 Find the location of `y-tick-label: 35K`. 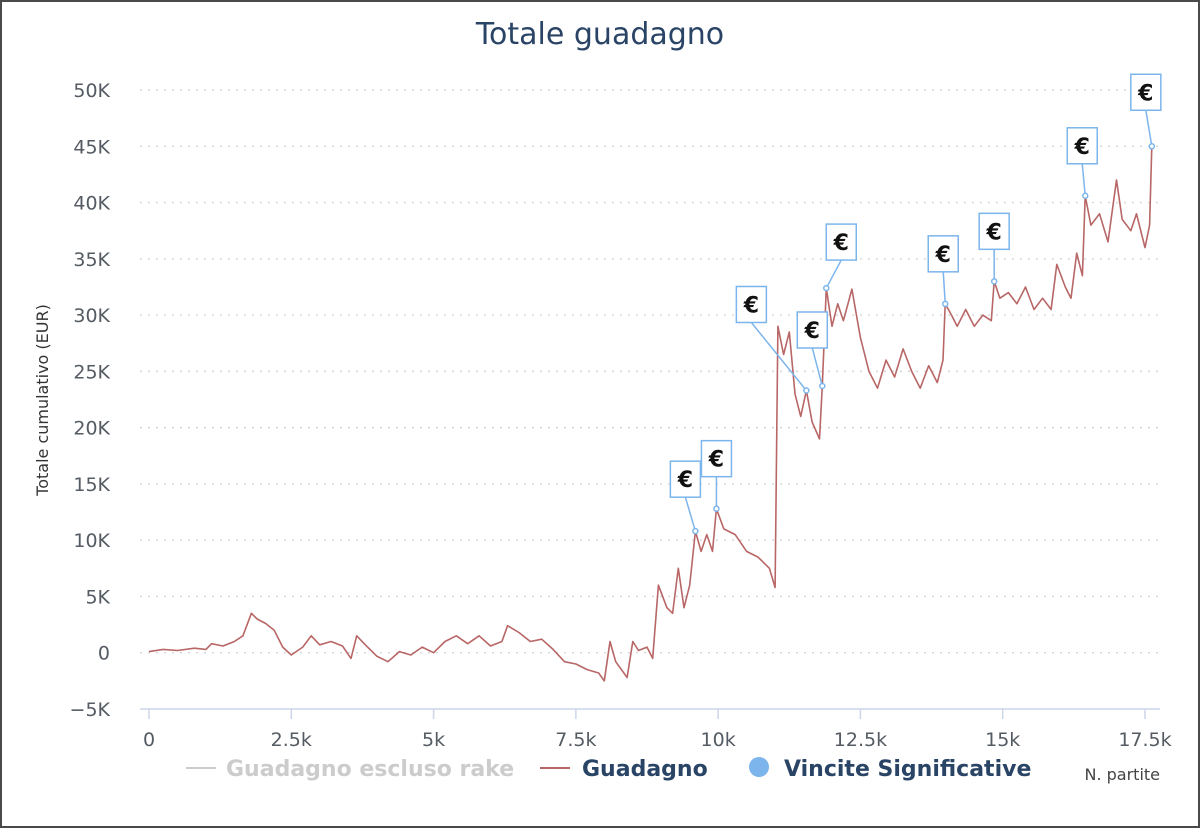

y-tick-label: 35K is located at coordinates (91, 260).